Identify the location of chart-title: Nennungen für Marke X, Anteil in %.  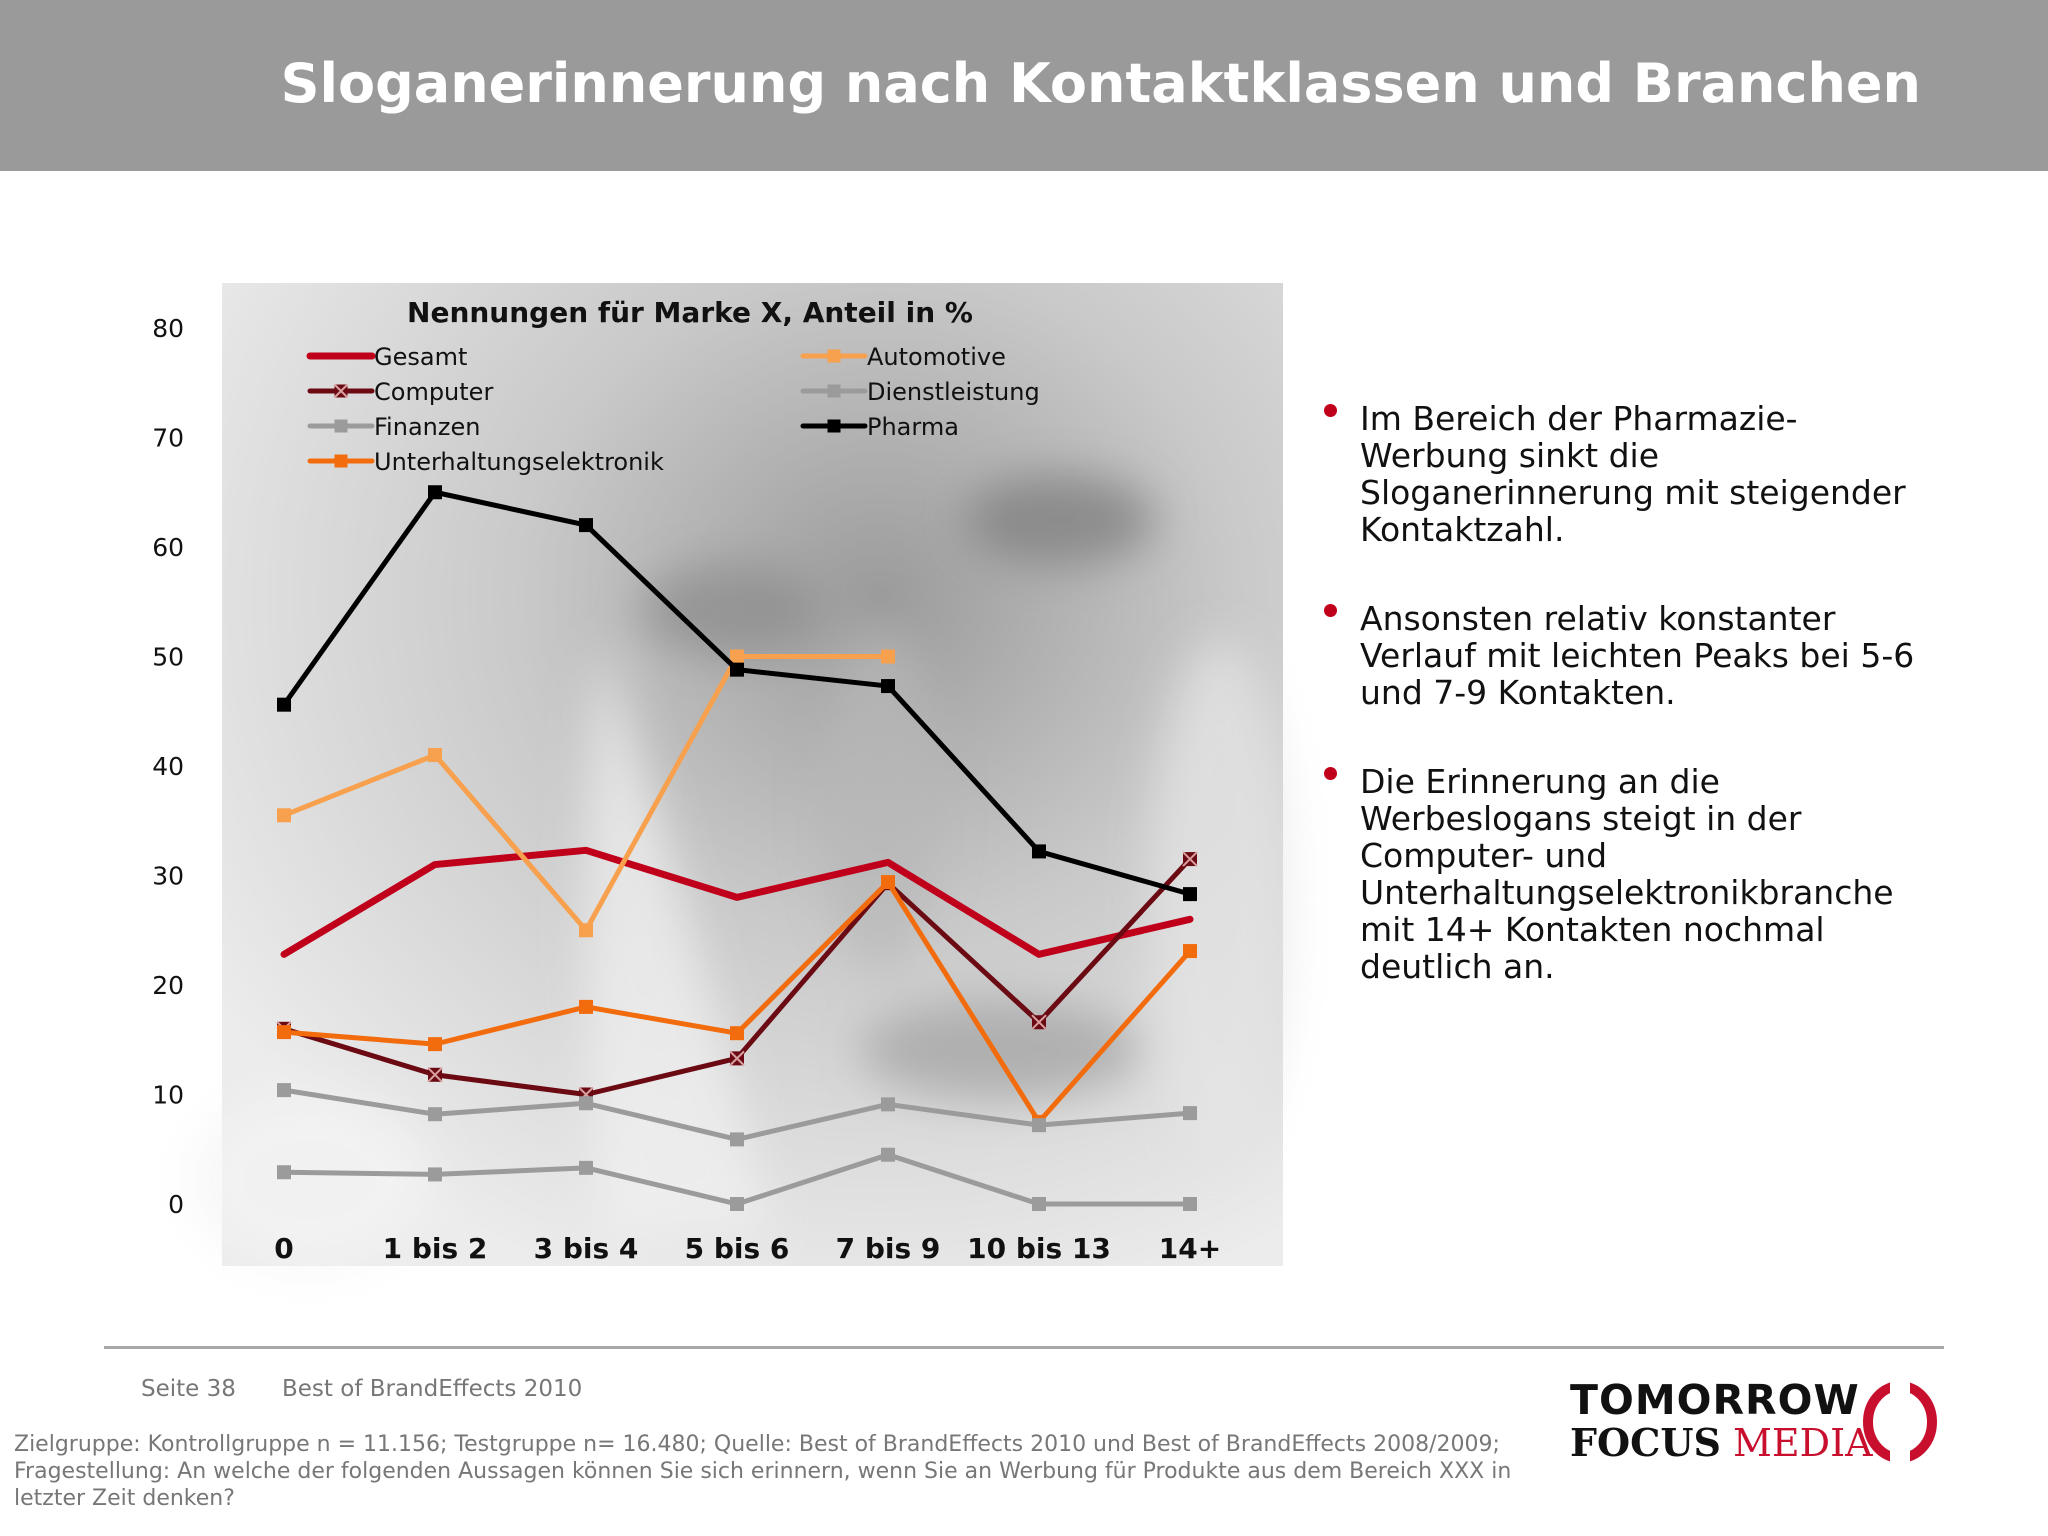
(690, 312).